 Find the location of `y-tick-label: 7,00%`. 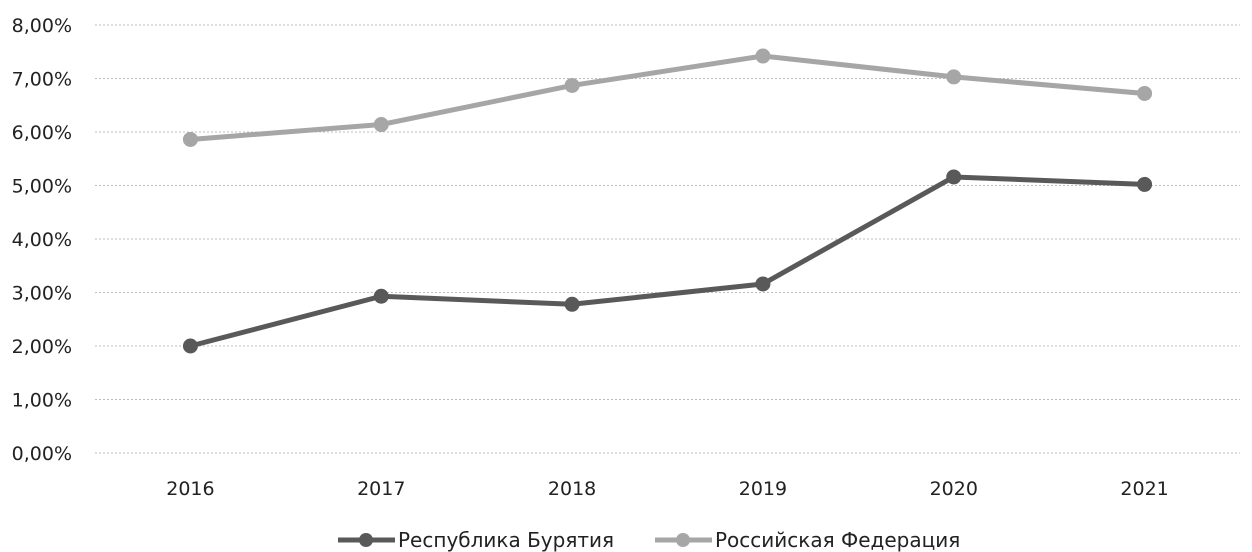

y-tick-label: 7,00% is located at coordinates (42, 80).